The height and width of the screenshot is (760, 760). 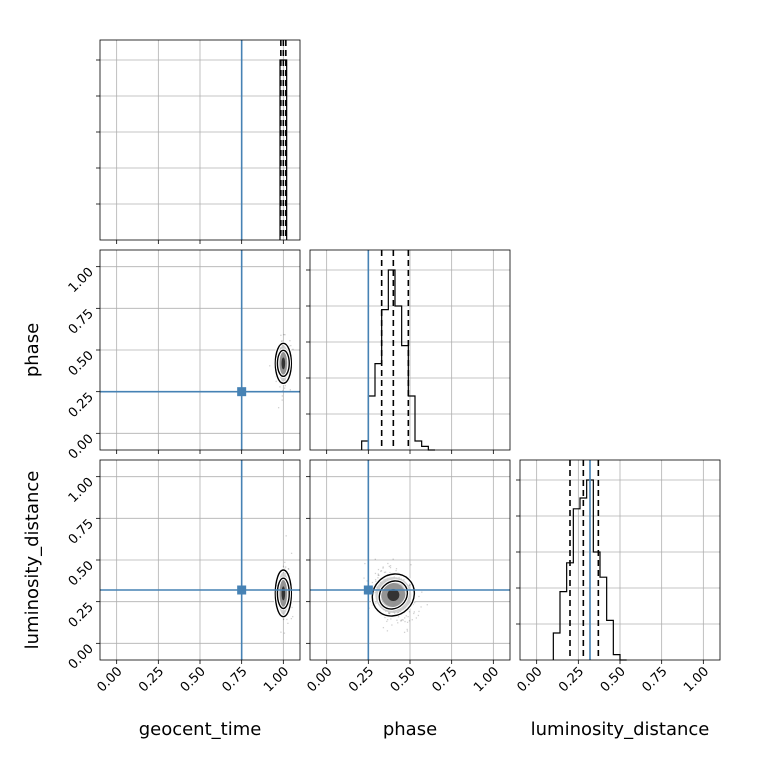 What do you see at coordinates (81, 363) in the screenshot?
I see `y-tick-label: 0.50` at bounding box center [81, 363].